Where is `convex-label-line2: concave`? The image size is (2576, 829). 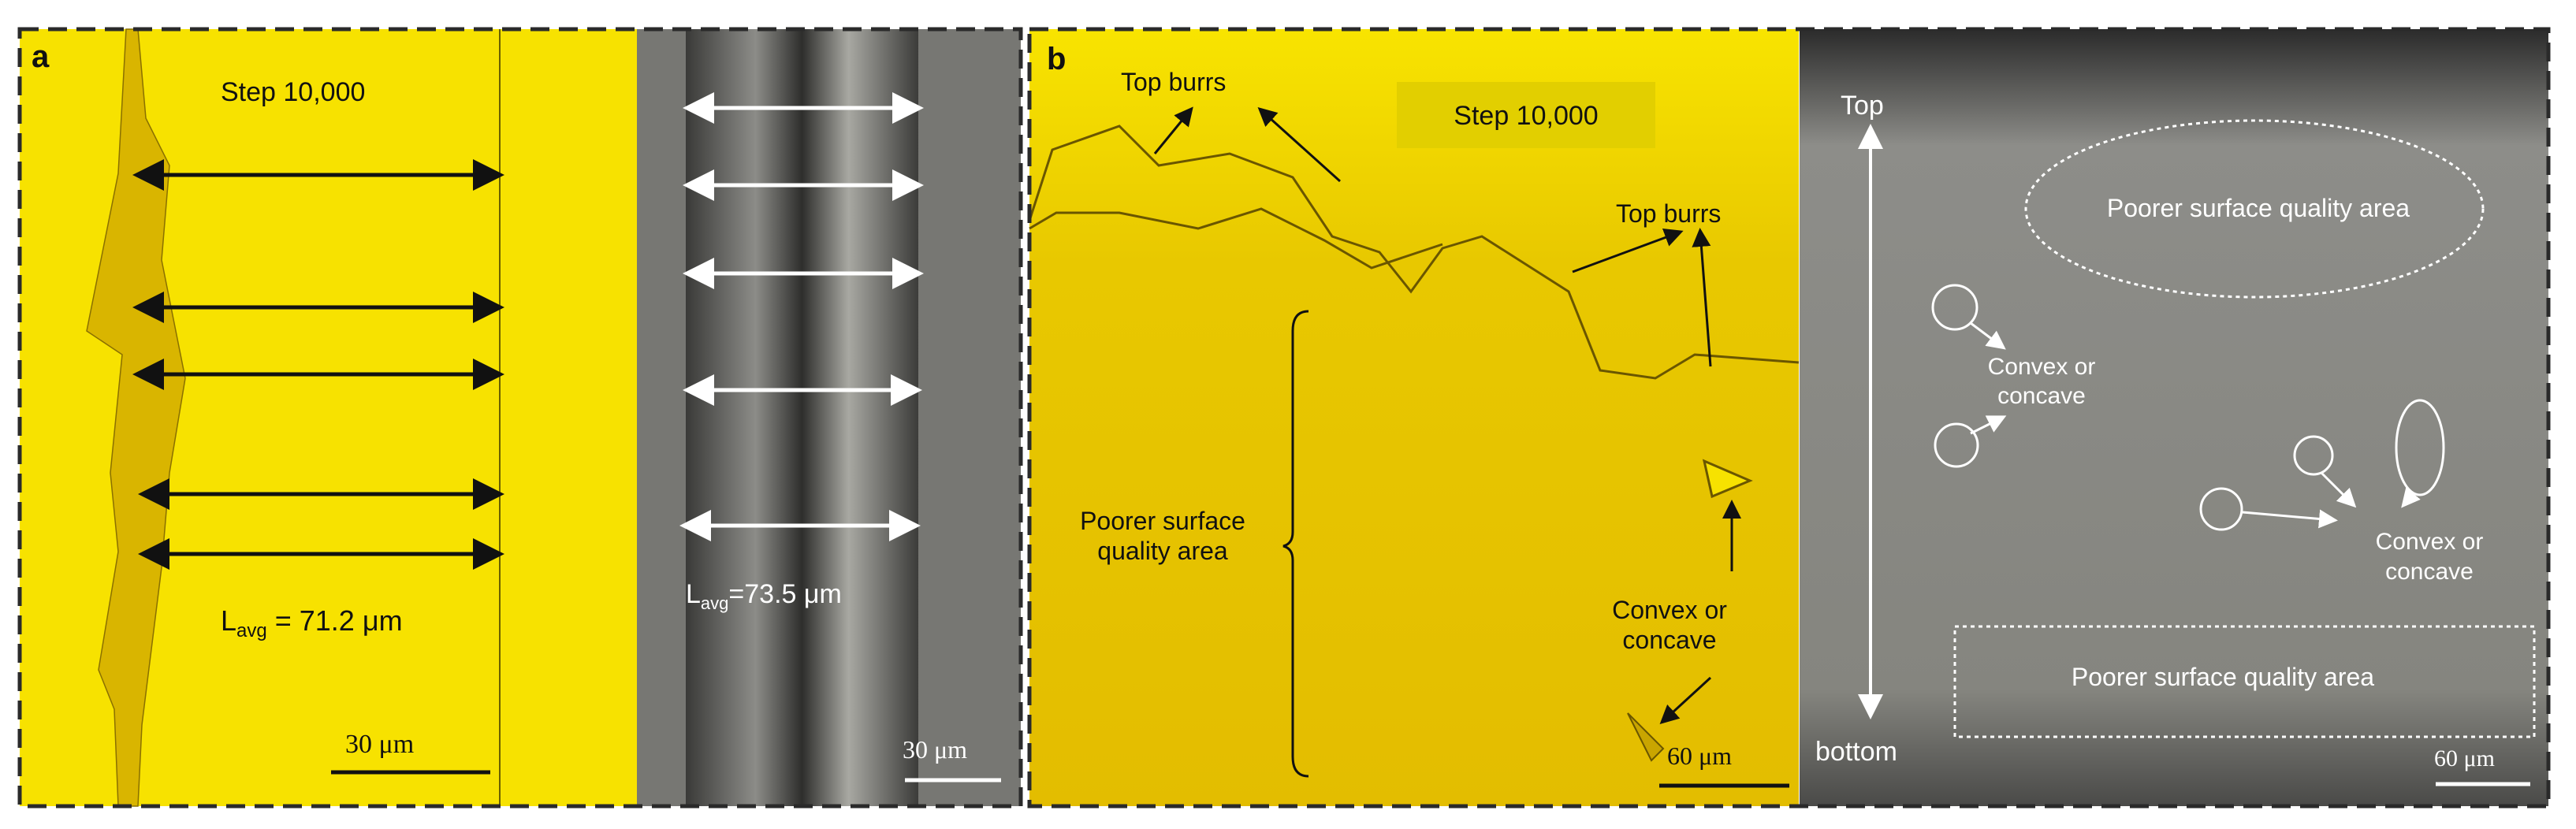 convex-label-line2: concave is located at coordinates (1669, 640).